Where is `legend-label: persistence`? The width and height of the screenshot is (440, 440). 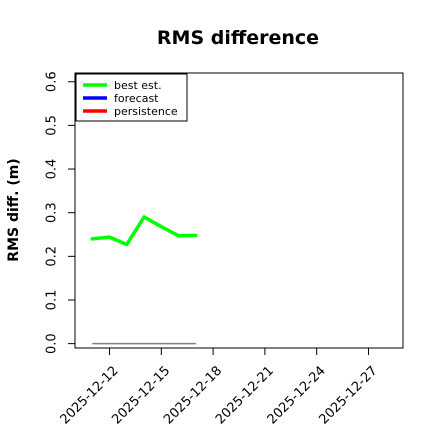 legend-label: persistence is located at coordinates (146, 111).